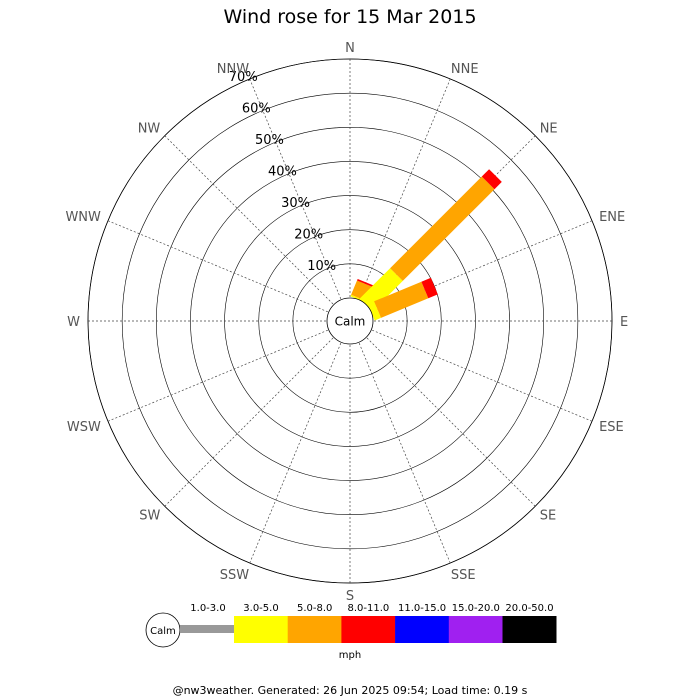  Describe the element at coordinates (471, 371) in the screenshot. I see `spoke-ese` at that location.